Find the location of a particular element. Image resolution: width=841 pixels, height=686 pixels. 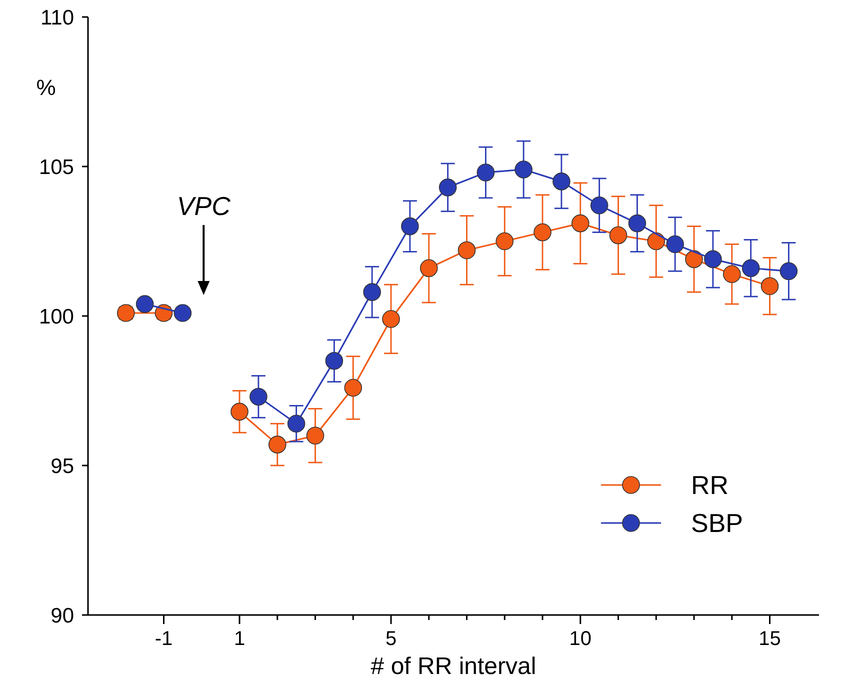

legend-label: SBP is located at coordinates (717, 523).